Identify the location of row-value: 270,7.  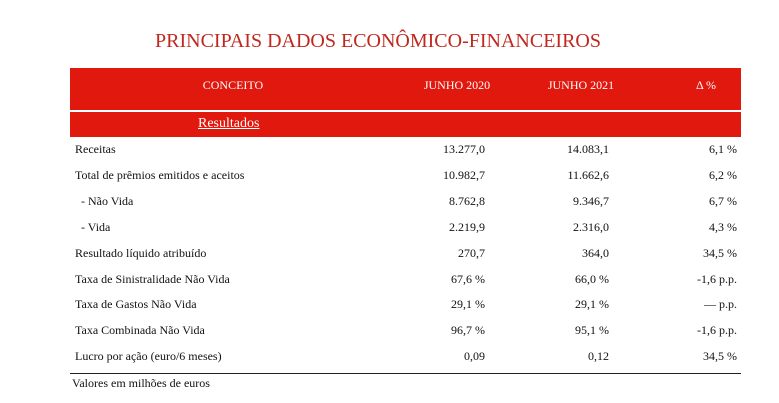
(471, 252).